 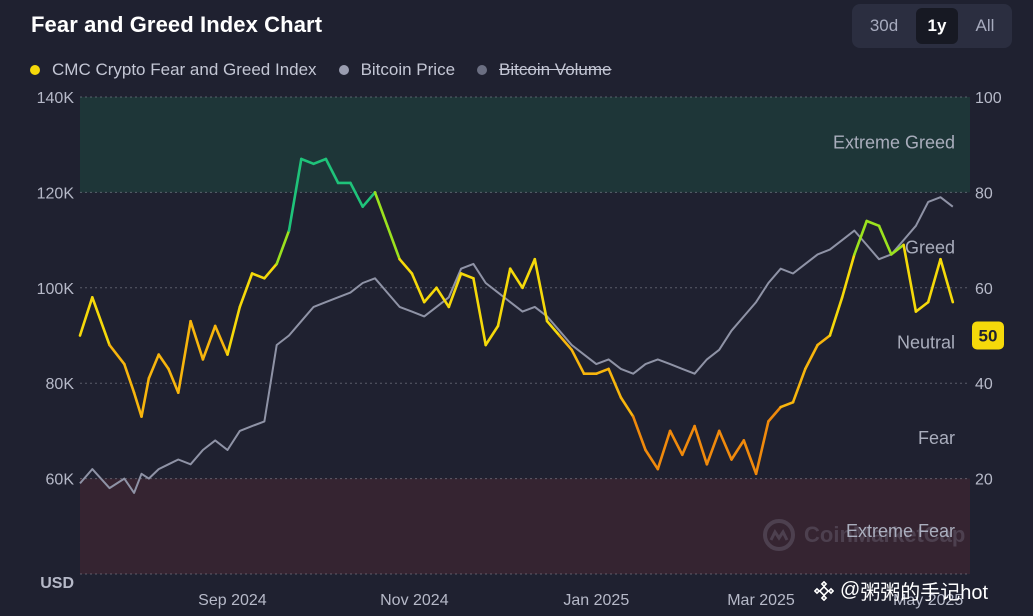 I want to click on legend-item-bitcoin-volume: Bitcoin Volume, so click(x=544, y=70).